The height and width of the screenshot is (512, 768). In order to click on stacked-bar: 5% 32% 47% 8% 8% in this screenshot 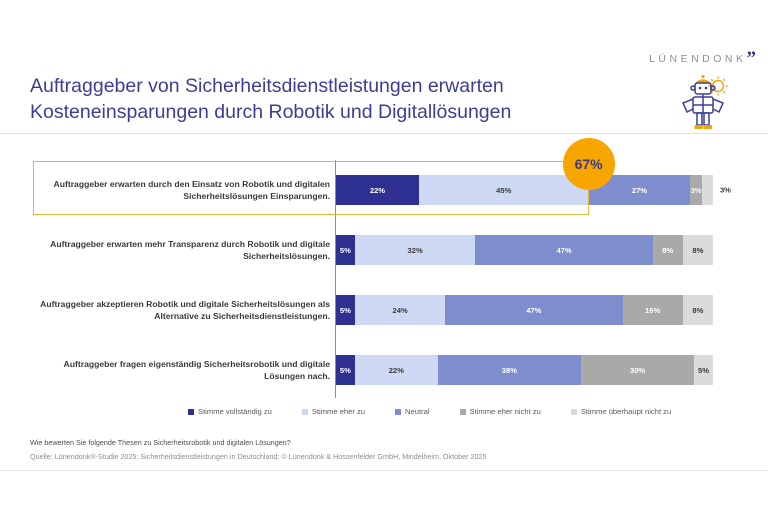, I will do `click(524, 250)`.